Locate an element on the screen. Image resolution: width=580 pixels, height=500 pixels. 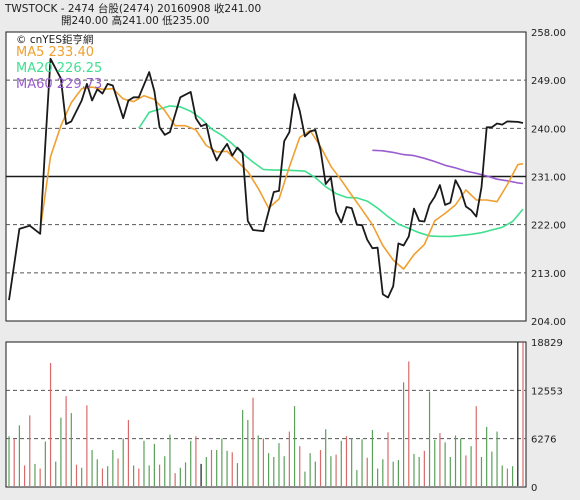
volume-axis-ticks: 18829 12553 6276 0 is located at coordinates (547, 416).